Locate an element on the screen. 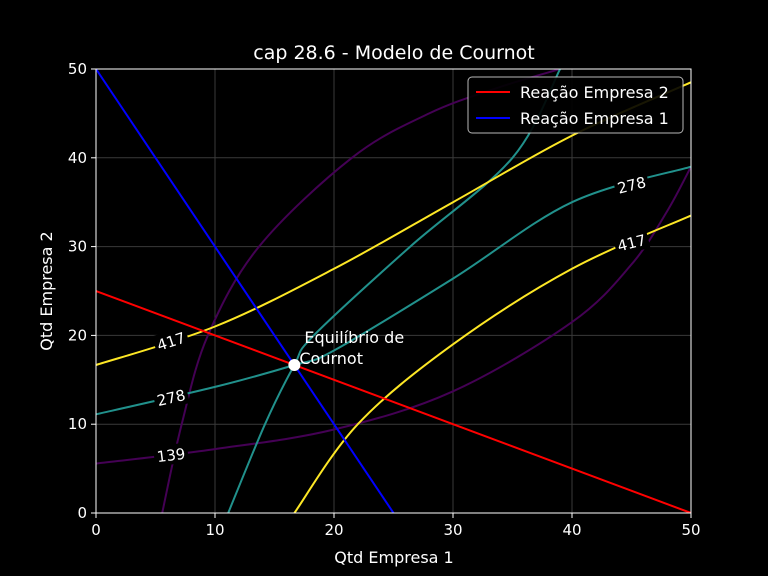 Image resolution: width=768 pixels, height=576 pixels. x-tick-label: 50 is located at coordinates (690, 530).